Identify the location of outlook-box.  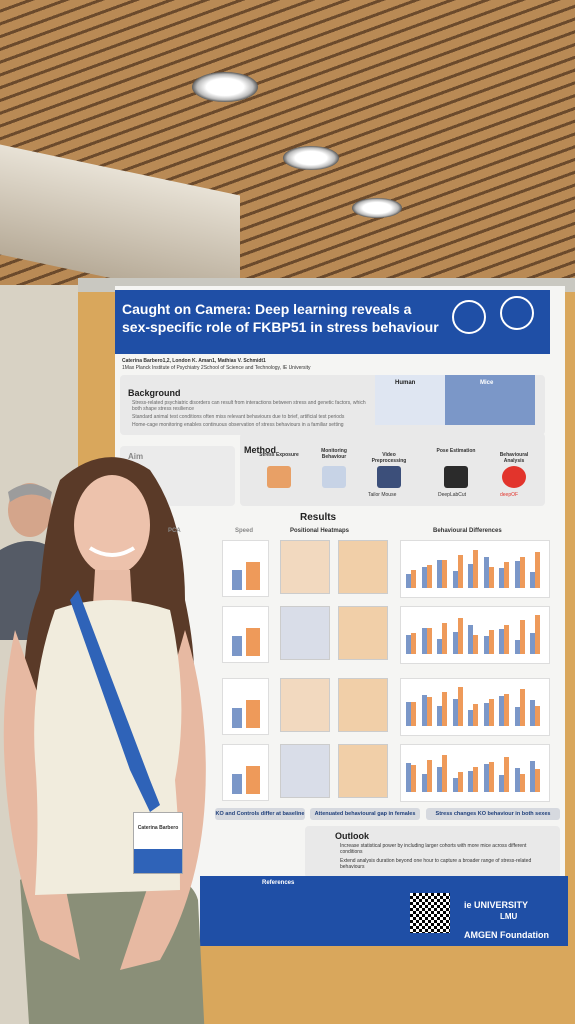
(432, 852).